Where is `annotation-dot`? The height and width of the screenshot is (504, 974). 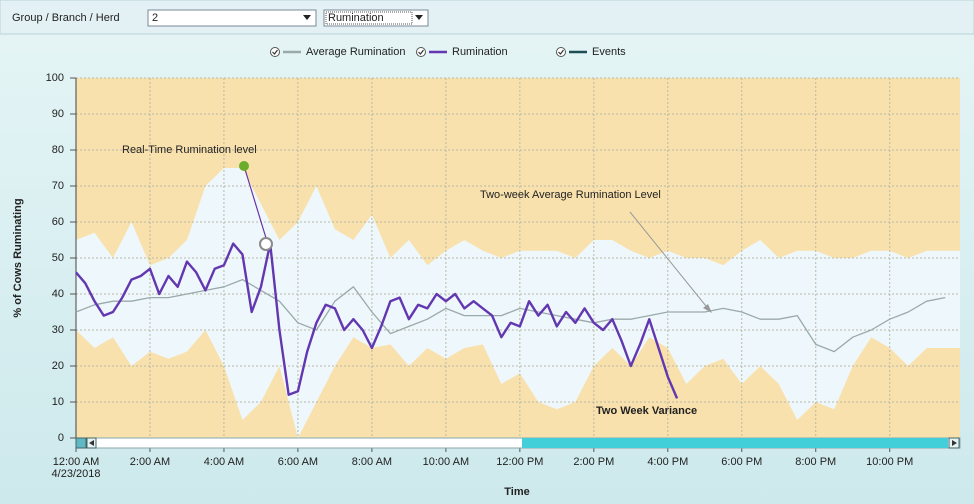
annotation-dot is located at coordinates (244, 166).